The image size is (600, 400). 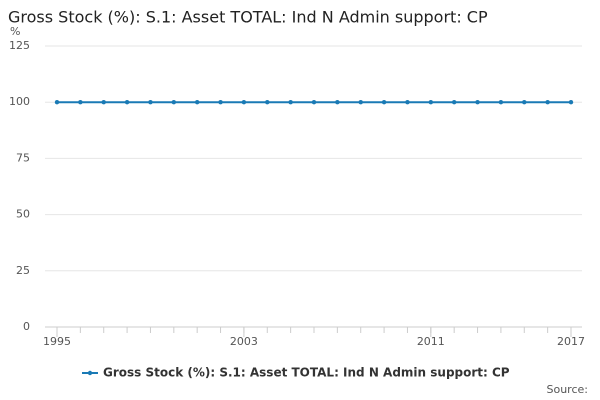 I want to click on y-tick-label: 0, so click(x=26, y=326).